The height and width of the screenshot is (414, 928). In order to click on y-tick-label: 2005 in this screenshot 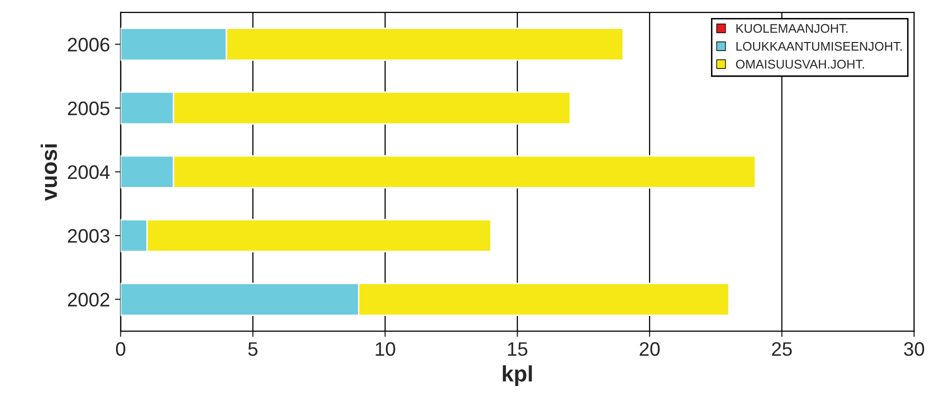, I will do `click(89, 109)`.